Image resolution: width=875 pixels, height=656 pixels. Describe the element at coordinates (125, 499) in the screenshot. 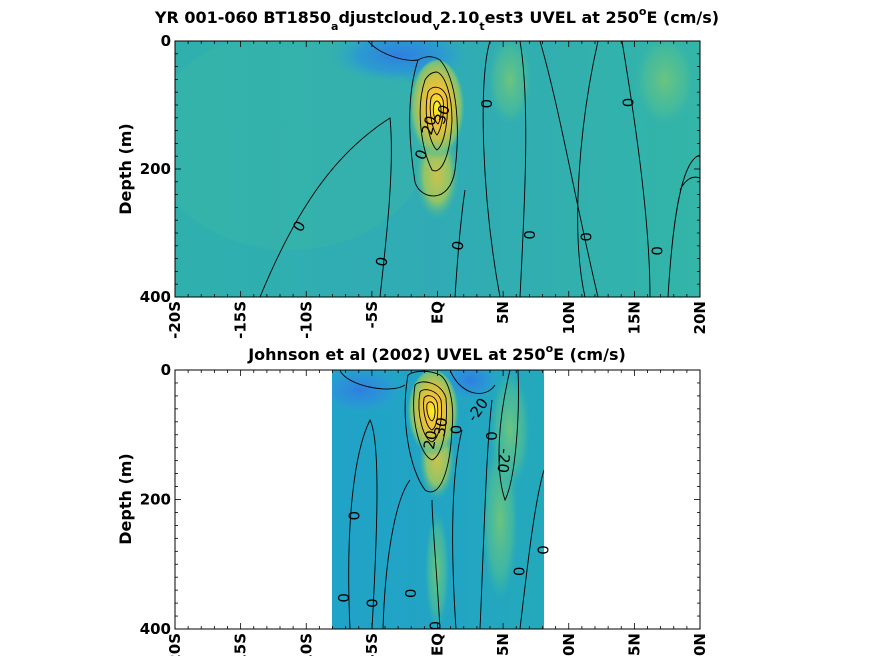

I see `panel-2-ylabel: Depth (m)` at that location.